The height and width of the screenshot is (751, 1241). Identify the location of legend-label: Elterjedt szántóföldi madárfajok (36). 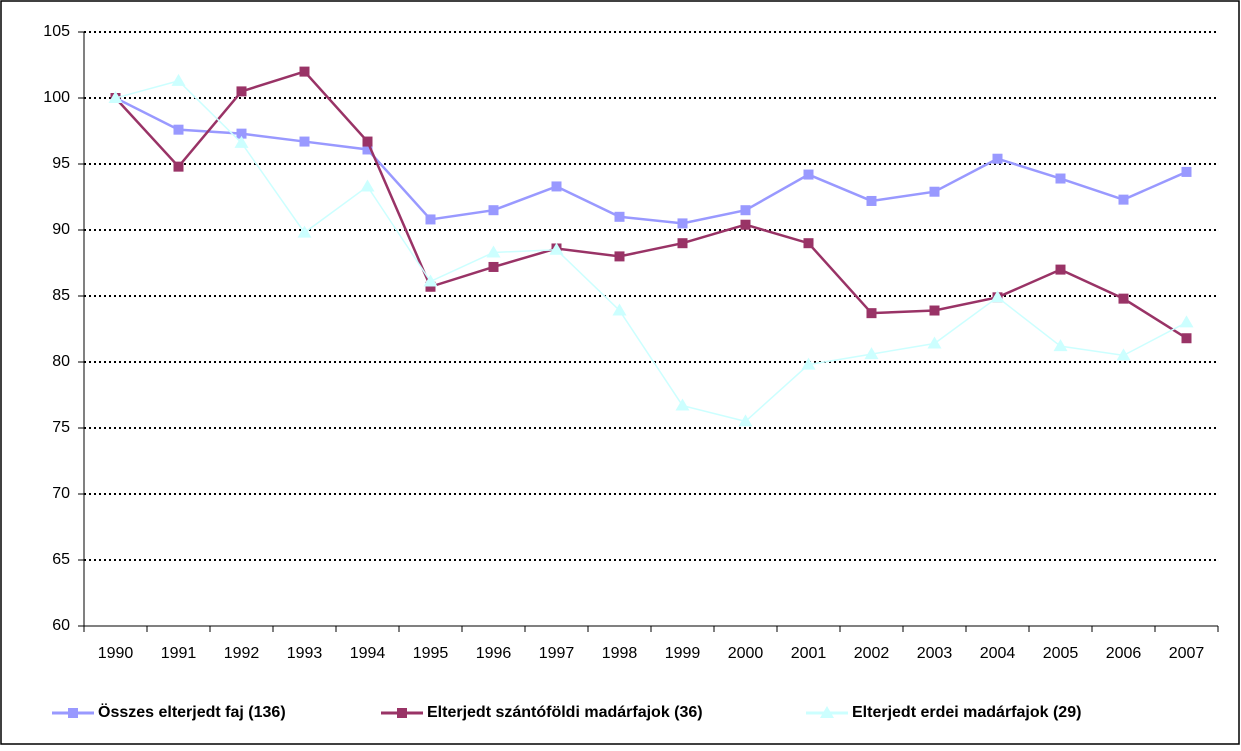
(565, 712).